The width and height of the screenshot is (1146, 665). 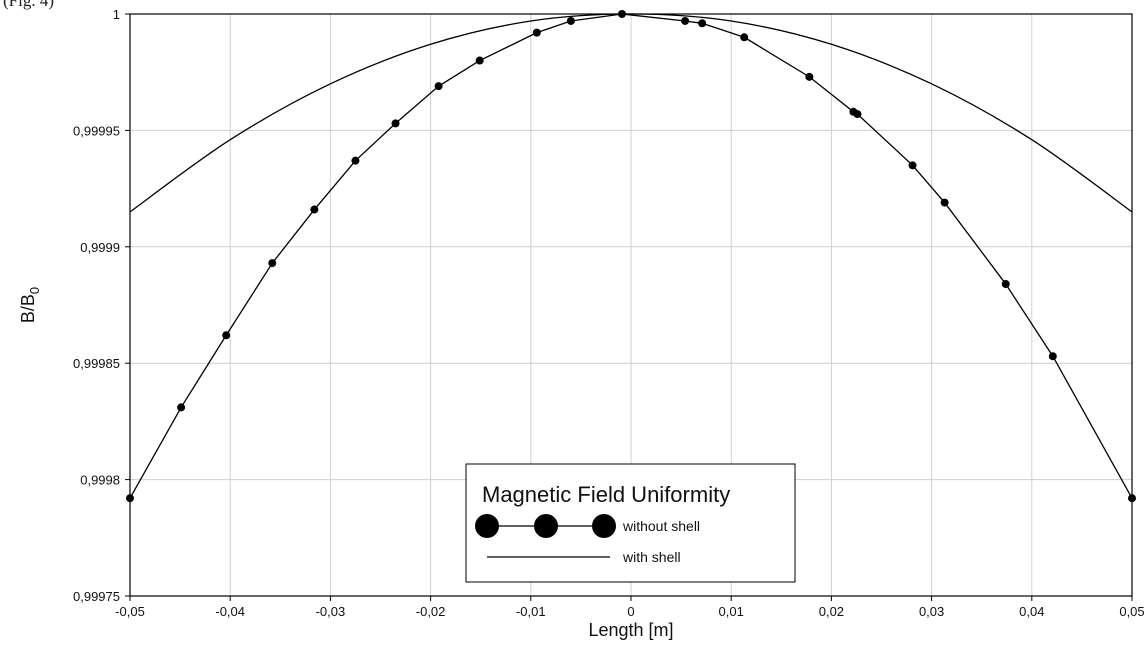 I want to click on x-tick-label: 0,04, so click(x=1031, y=611).